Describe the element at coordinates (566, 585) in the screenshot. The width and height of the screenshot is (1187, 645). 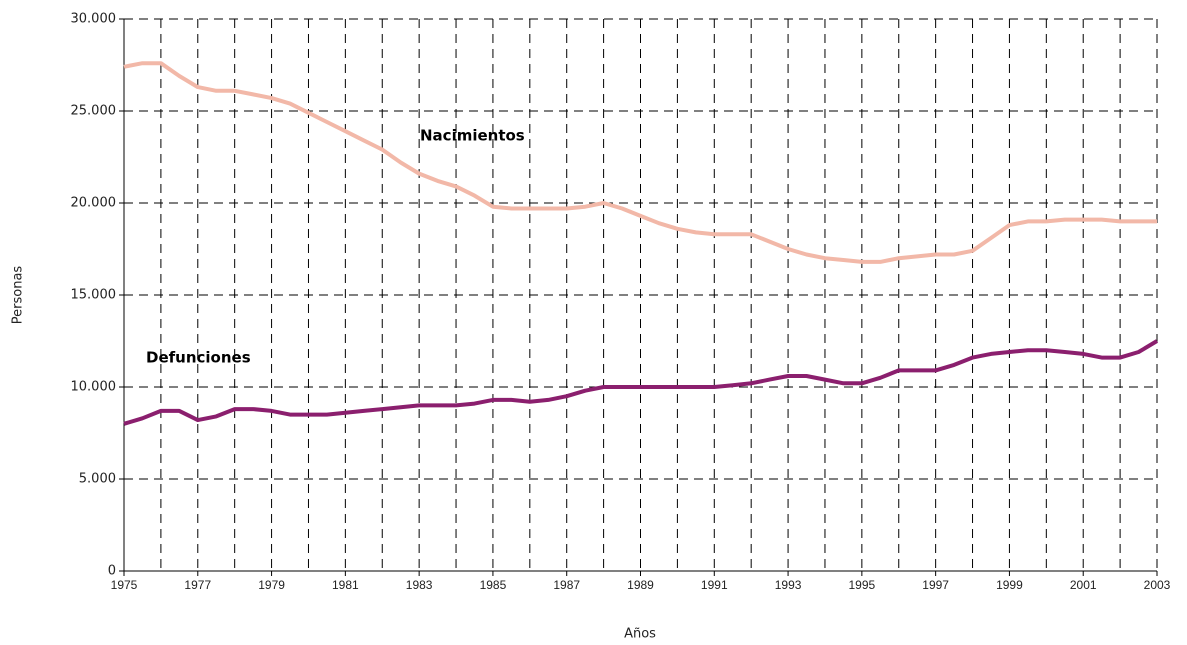
I see `x-tick-label: 1987` at that location.